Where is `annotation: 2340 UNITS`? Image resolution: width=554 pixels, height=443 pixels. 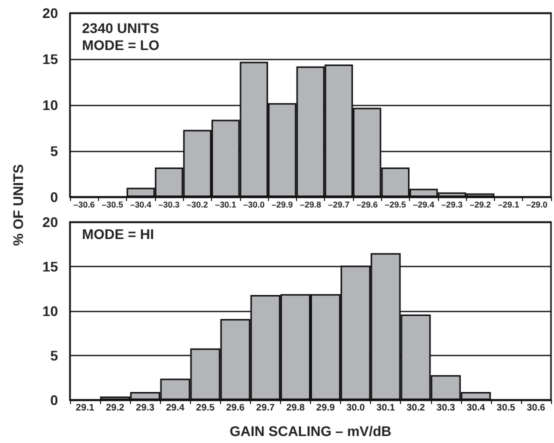 annotation: 2340 UNITS is located at coordinates (121, 28).